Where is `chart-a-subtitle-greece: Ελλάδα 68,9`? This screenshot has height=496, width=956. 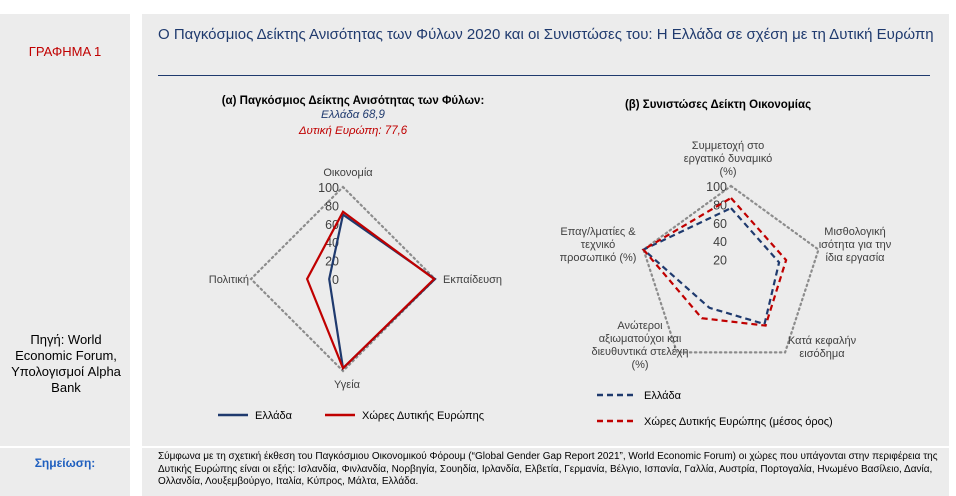
chart-a-subtitle-greece: Ελλάδα 68,9 is located at coordinates (353, 115).